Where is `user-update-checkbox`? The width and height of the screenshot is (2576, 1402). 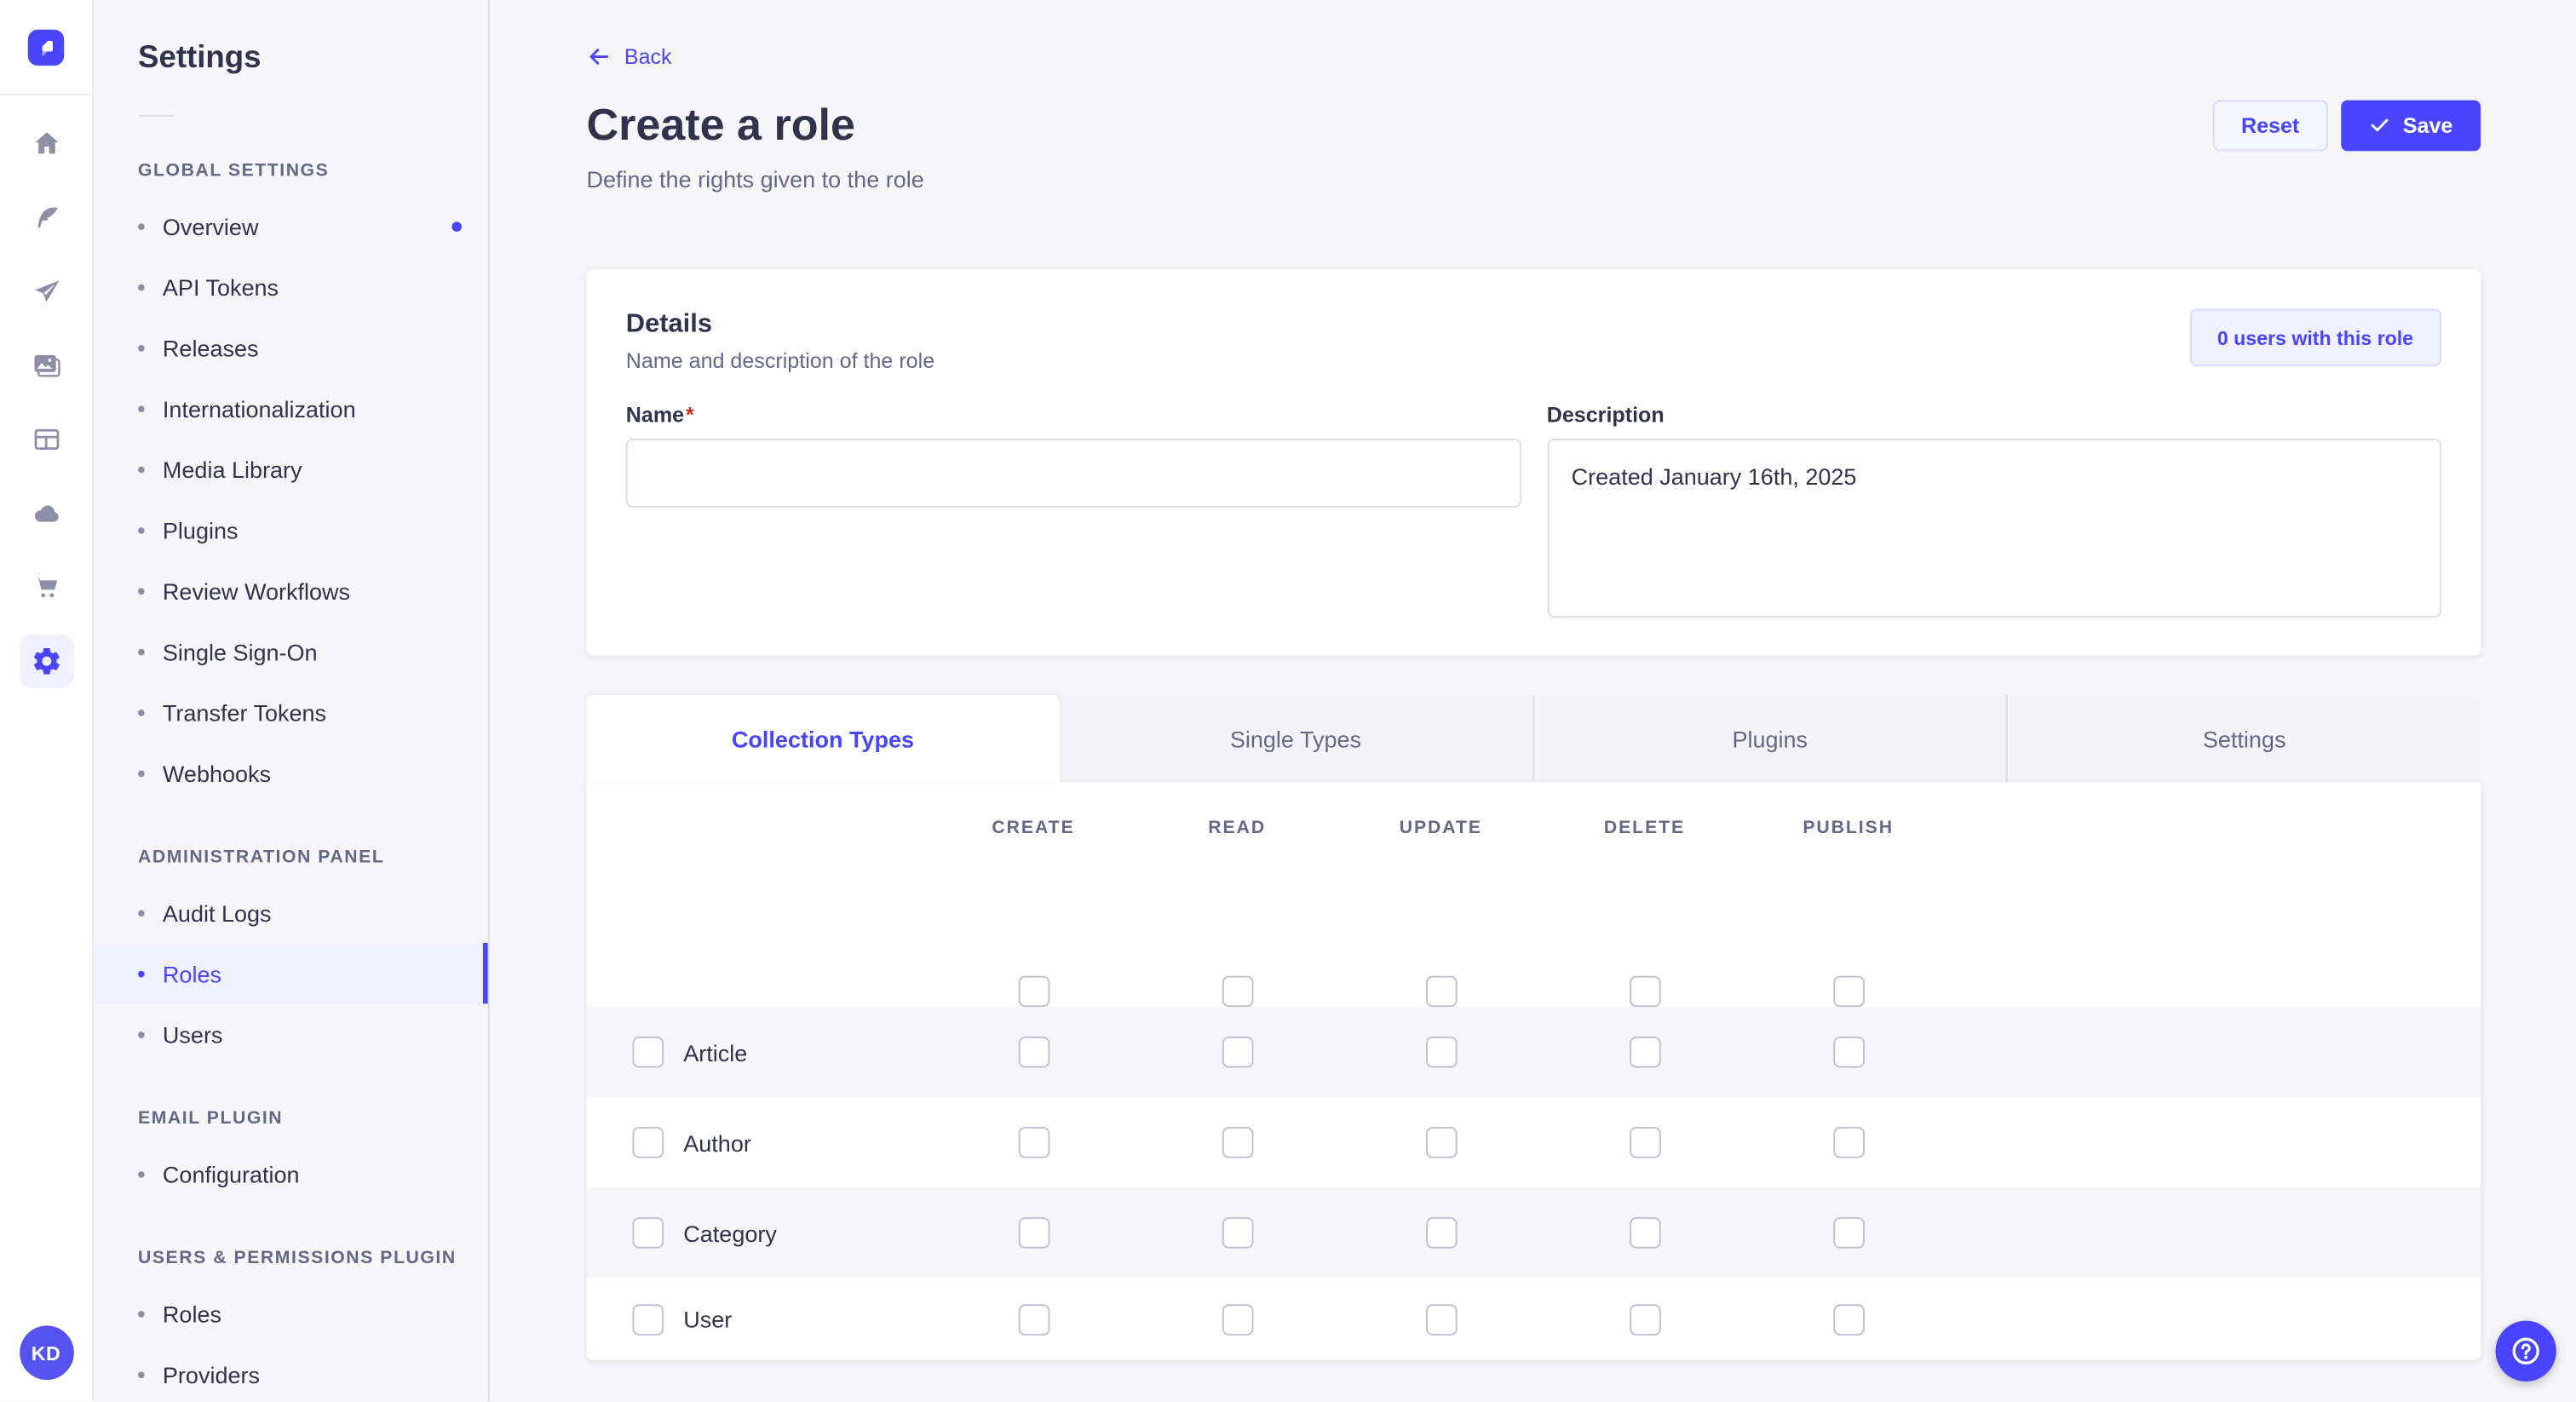 user-update-checkbox is located at coordinates (1441, 1319).